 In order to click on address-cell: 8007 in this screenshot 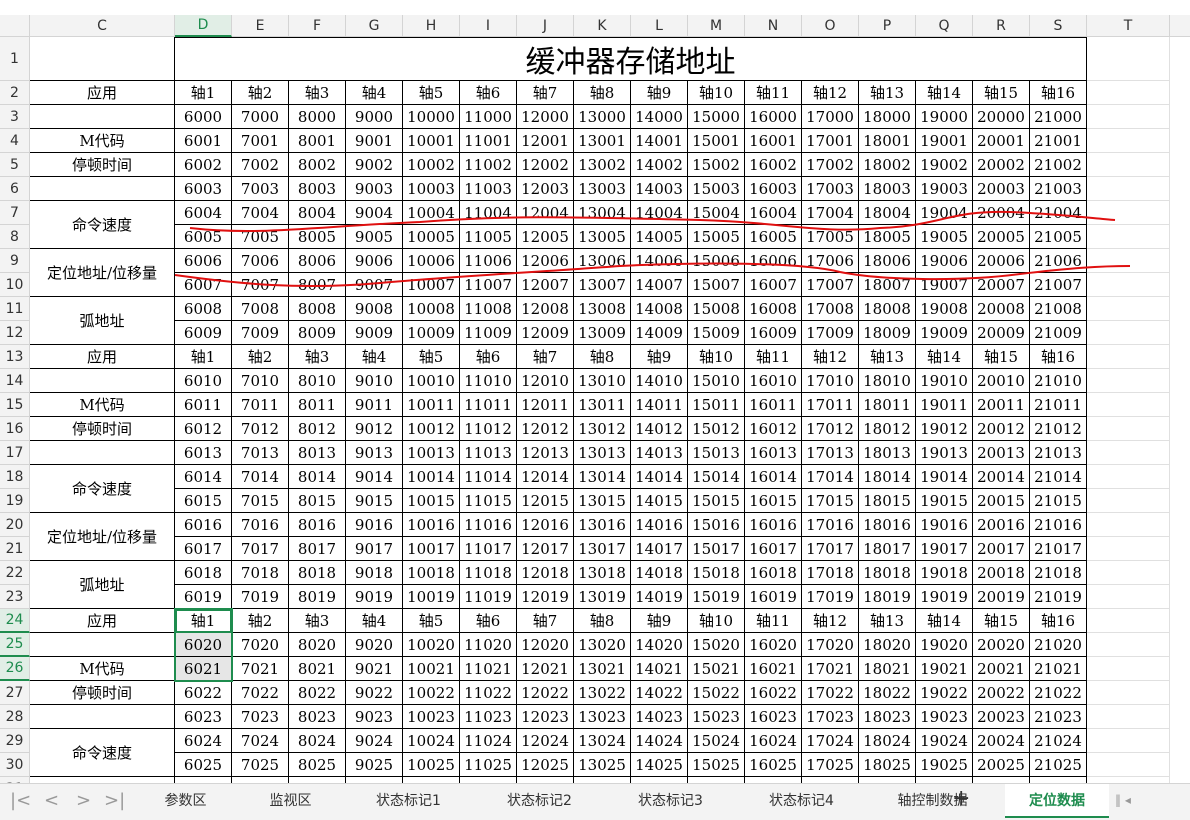, I will do `click(317, 285)`.